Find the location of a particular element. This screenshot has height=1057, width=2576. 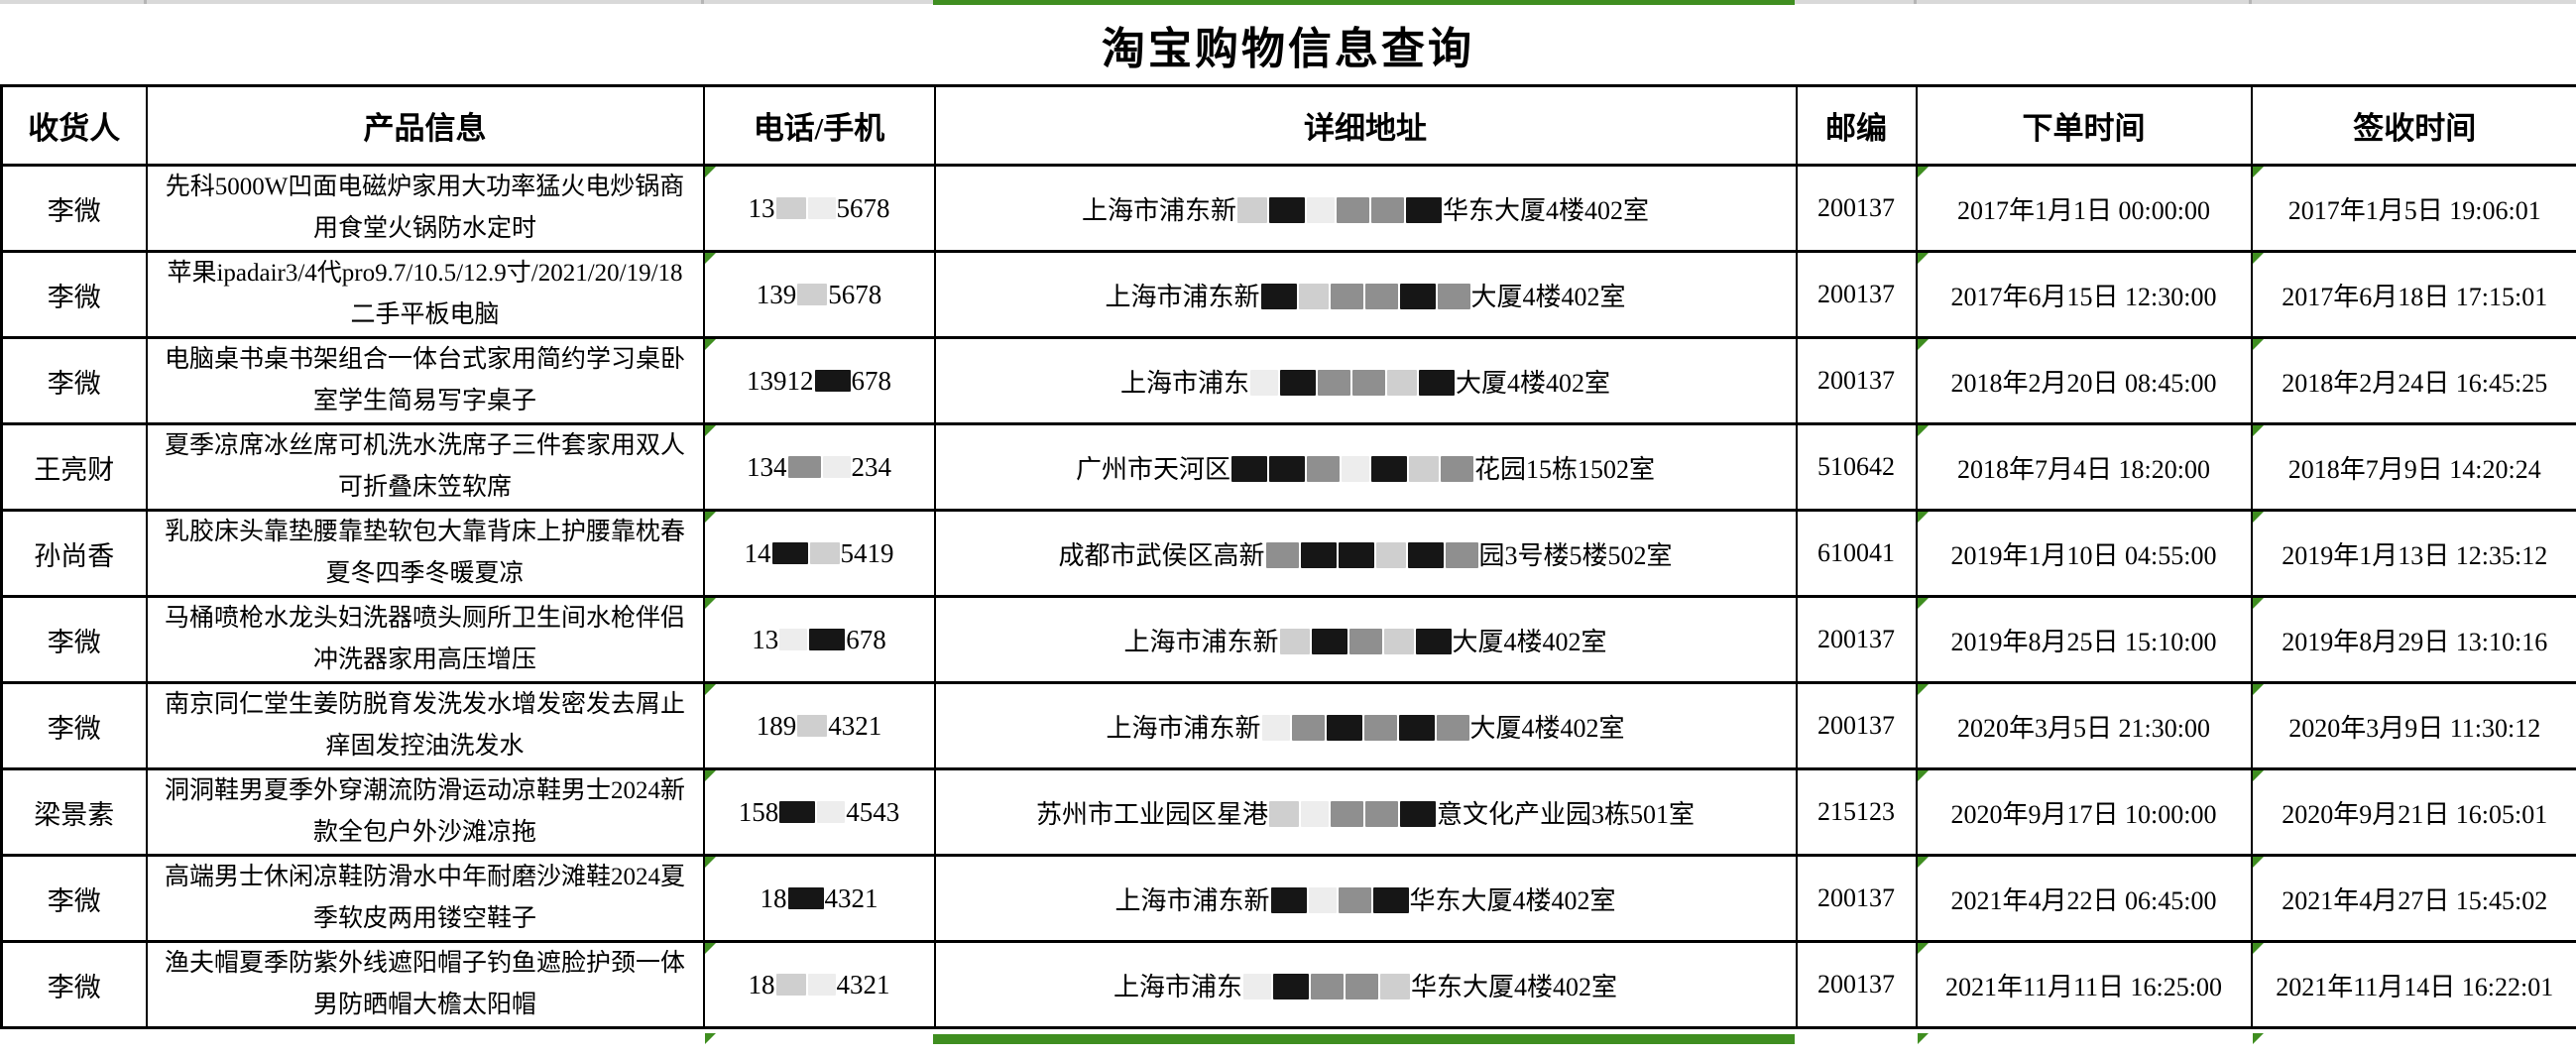

cell-product-info: 乳胶床头靠垫腰靠垫软包大靠背床上护腰靠枕春夏冬四季冬暖夏凉 is located at coordinates (425, 553).